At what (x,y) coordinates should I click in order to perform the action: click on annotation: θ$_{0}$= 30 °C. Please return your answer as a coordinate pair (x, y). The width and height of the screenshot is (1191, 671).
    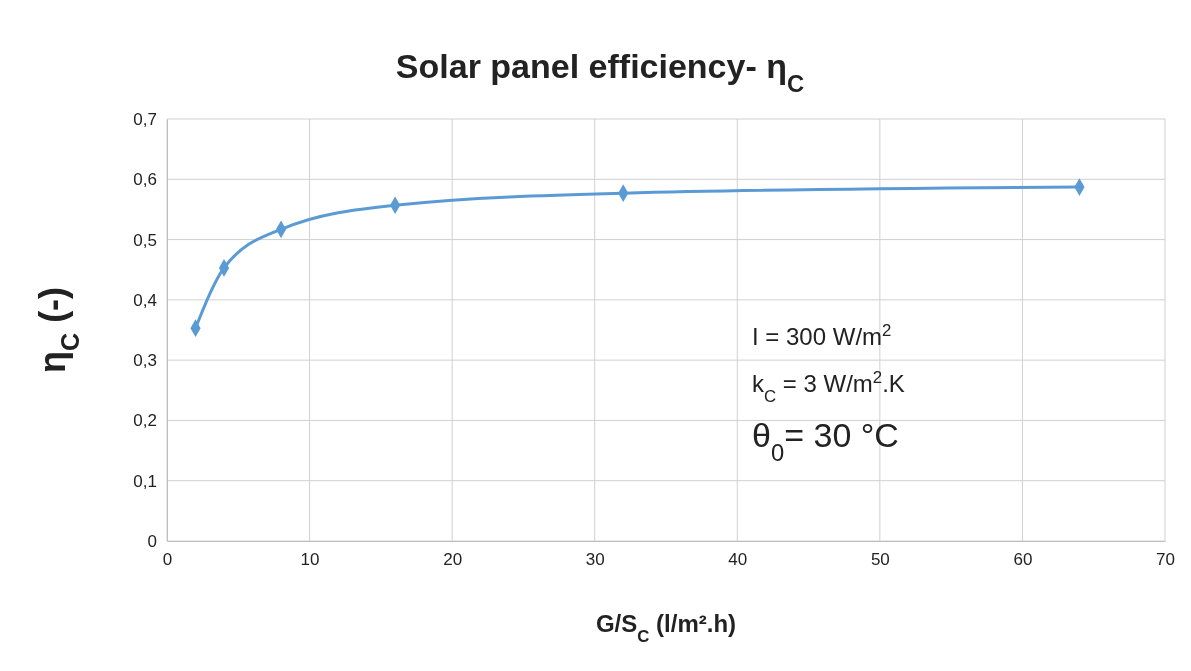
    Looking at the image, I should click on (825, 441).